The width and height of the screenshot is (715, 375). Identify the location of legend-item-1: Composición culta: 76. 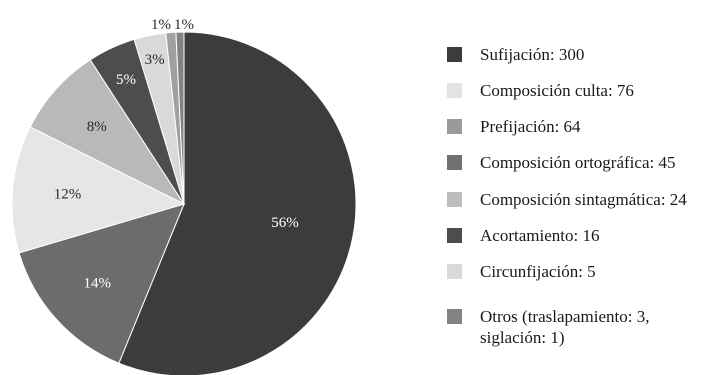
(540, 90).